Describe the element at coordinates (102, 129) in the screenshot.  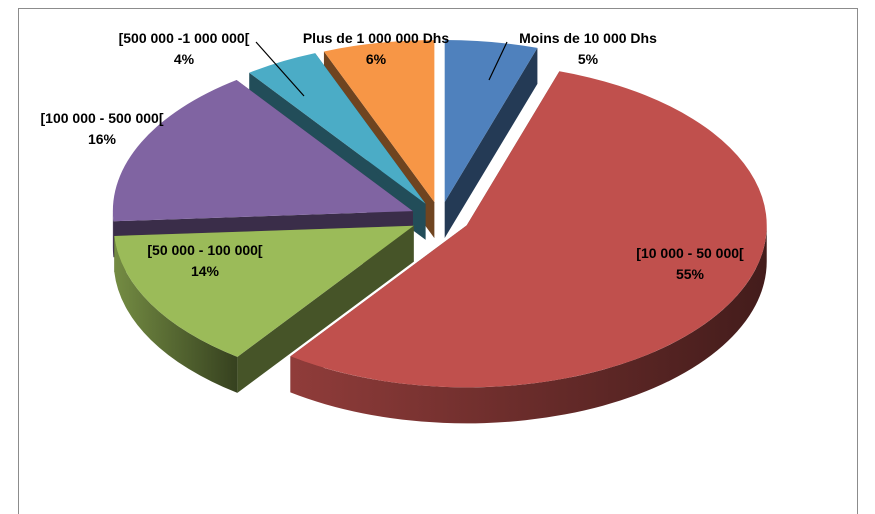
I see `data-label: [100 000 - 500 000[ 16%` at that location.